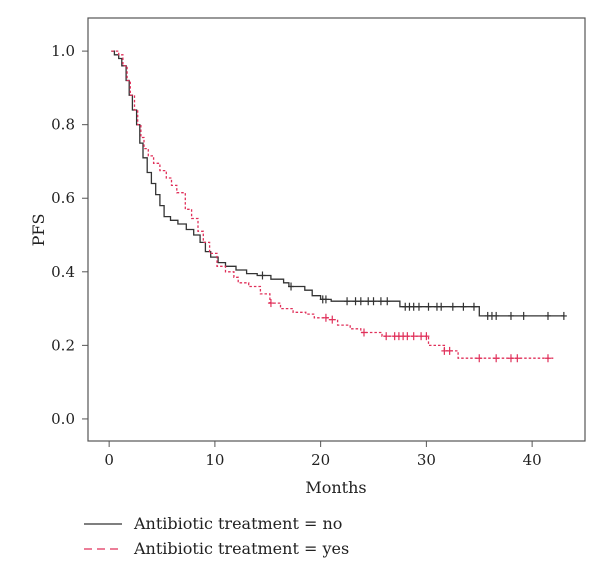  I want to click on x-tick-label: 30, so click(426, 460).